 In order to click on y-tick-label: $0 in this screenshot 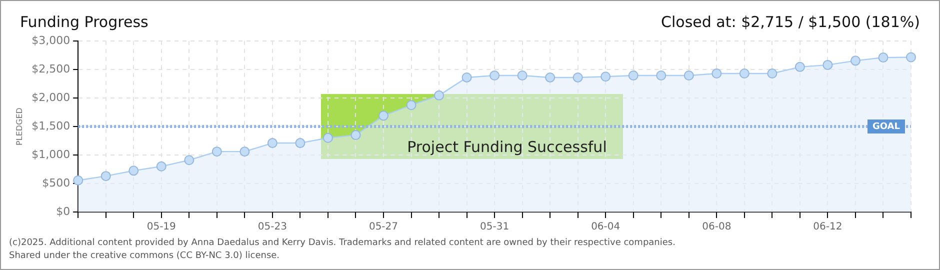, I will do `click(63, 211)`.